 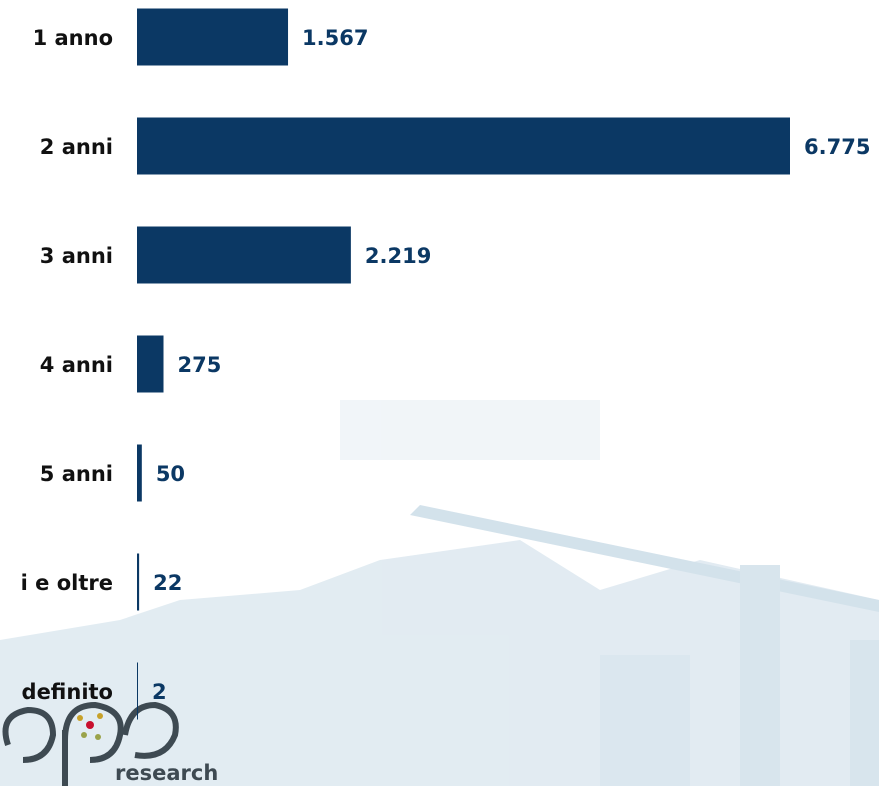 I want to click on category-label: 5 anni, so click(x=76, y=474).